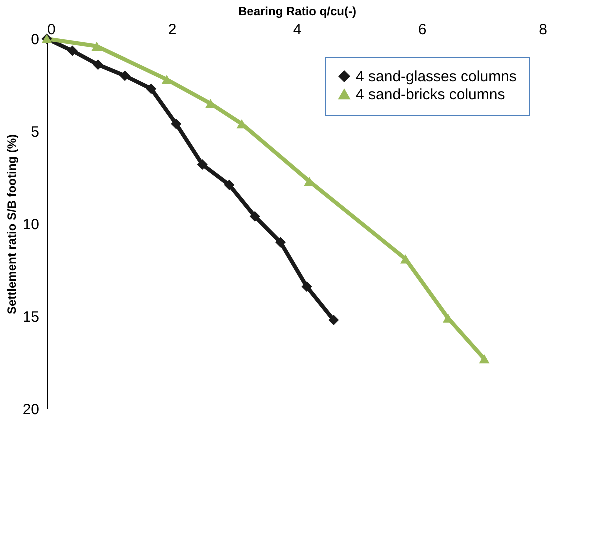 This screenshot has width=612, height=544. I want to click on y-axis-title: Settlement ratio S/B footing (%), so click(11, 224).